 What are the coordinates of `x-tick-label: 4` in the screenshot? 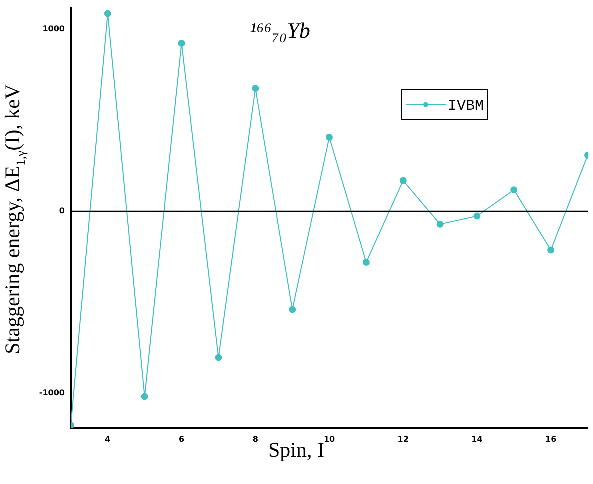 It's located at (108, 439).